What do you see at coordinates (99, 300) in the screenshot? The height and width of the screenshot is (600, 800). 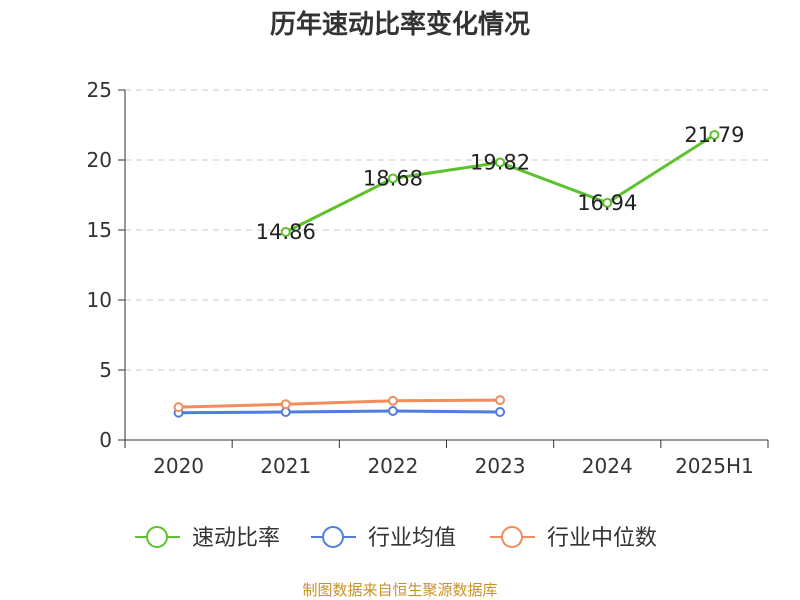 I see `y-tick-label: 10` at bounding box center [99, 300].